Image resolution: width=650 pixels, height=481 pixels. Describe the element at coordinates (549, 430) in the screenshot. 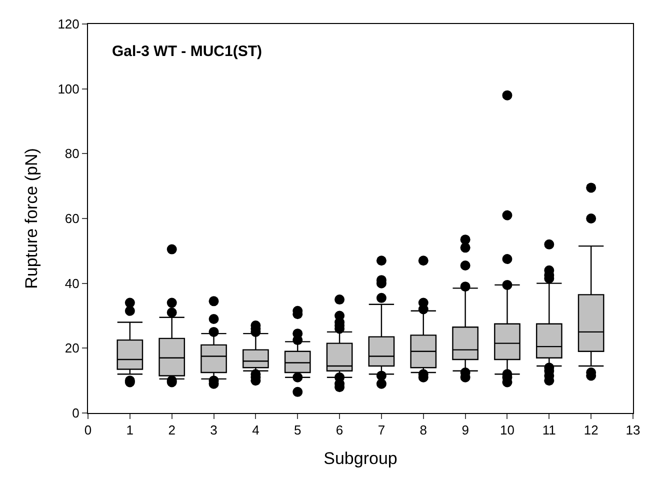

I see `x-tick-label: 11` at that location.